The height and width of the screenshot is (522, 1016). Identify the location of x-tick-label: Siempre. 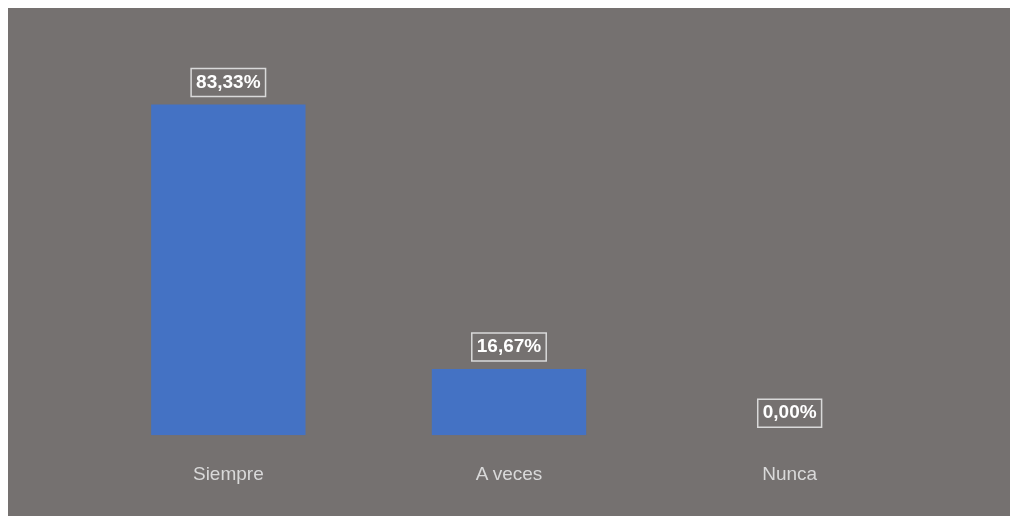
(228, 473).